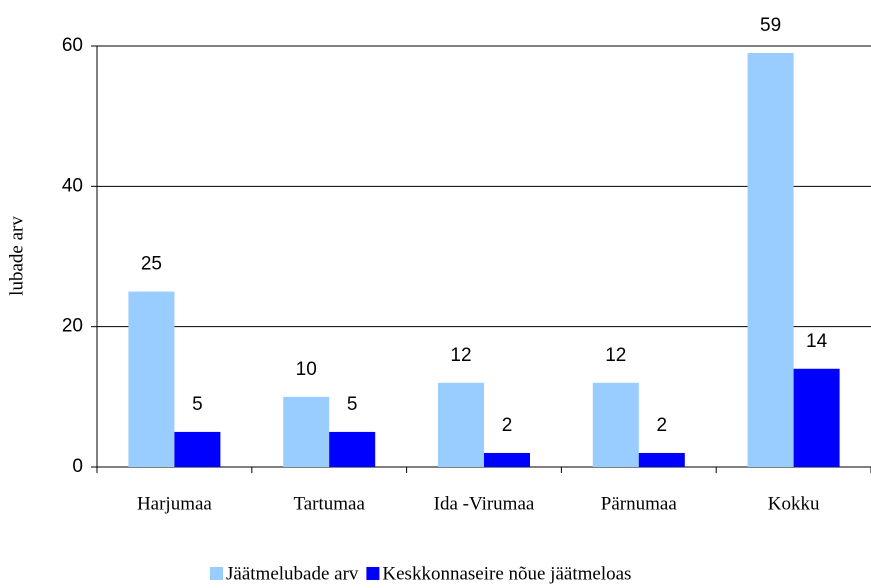 This screenshot has width=871, height=588. I want to click on data-label: 10, so click(306, 369).